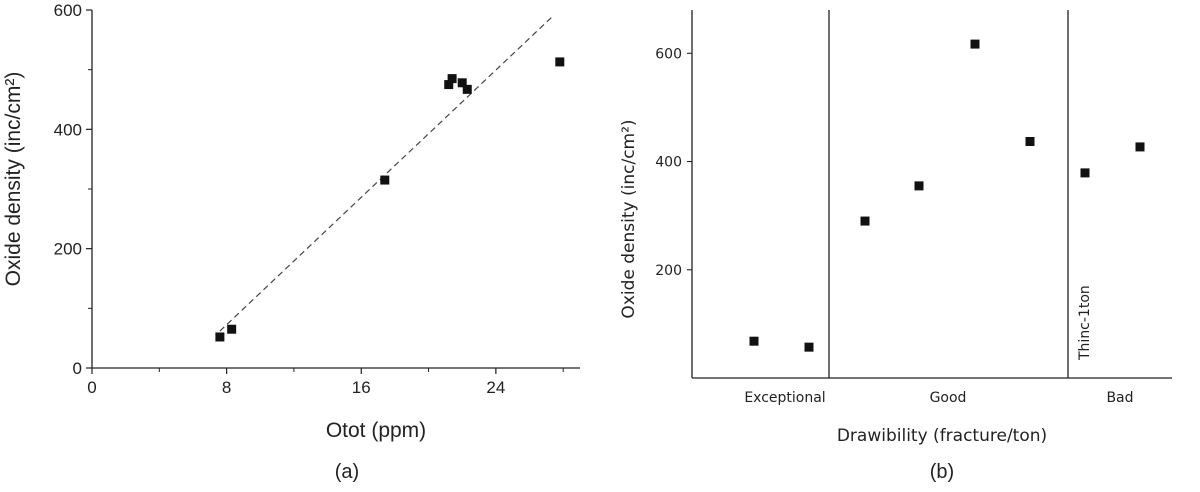  Describe the element at coordinates (668, 271) in the screenshot. I see `chart-b-y-tick-label: 200` at that location.